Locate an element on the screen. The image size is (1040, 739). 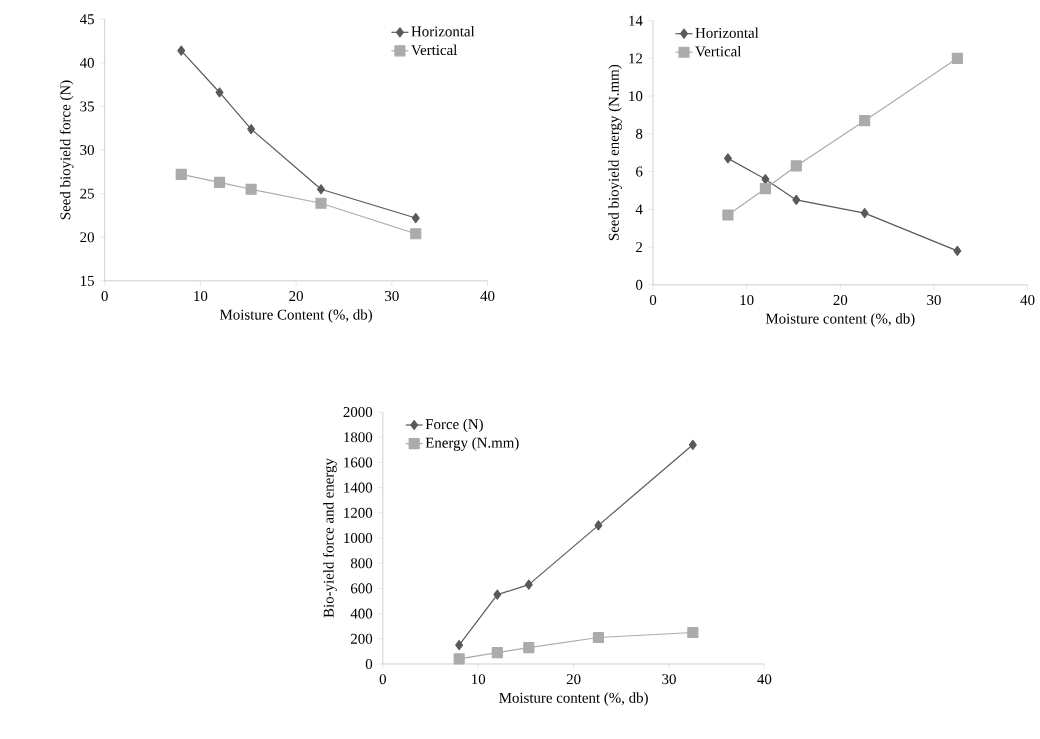
y-tick-label: 1800 is located at coordinates (358, 437).